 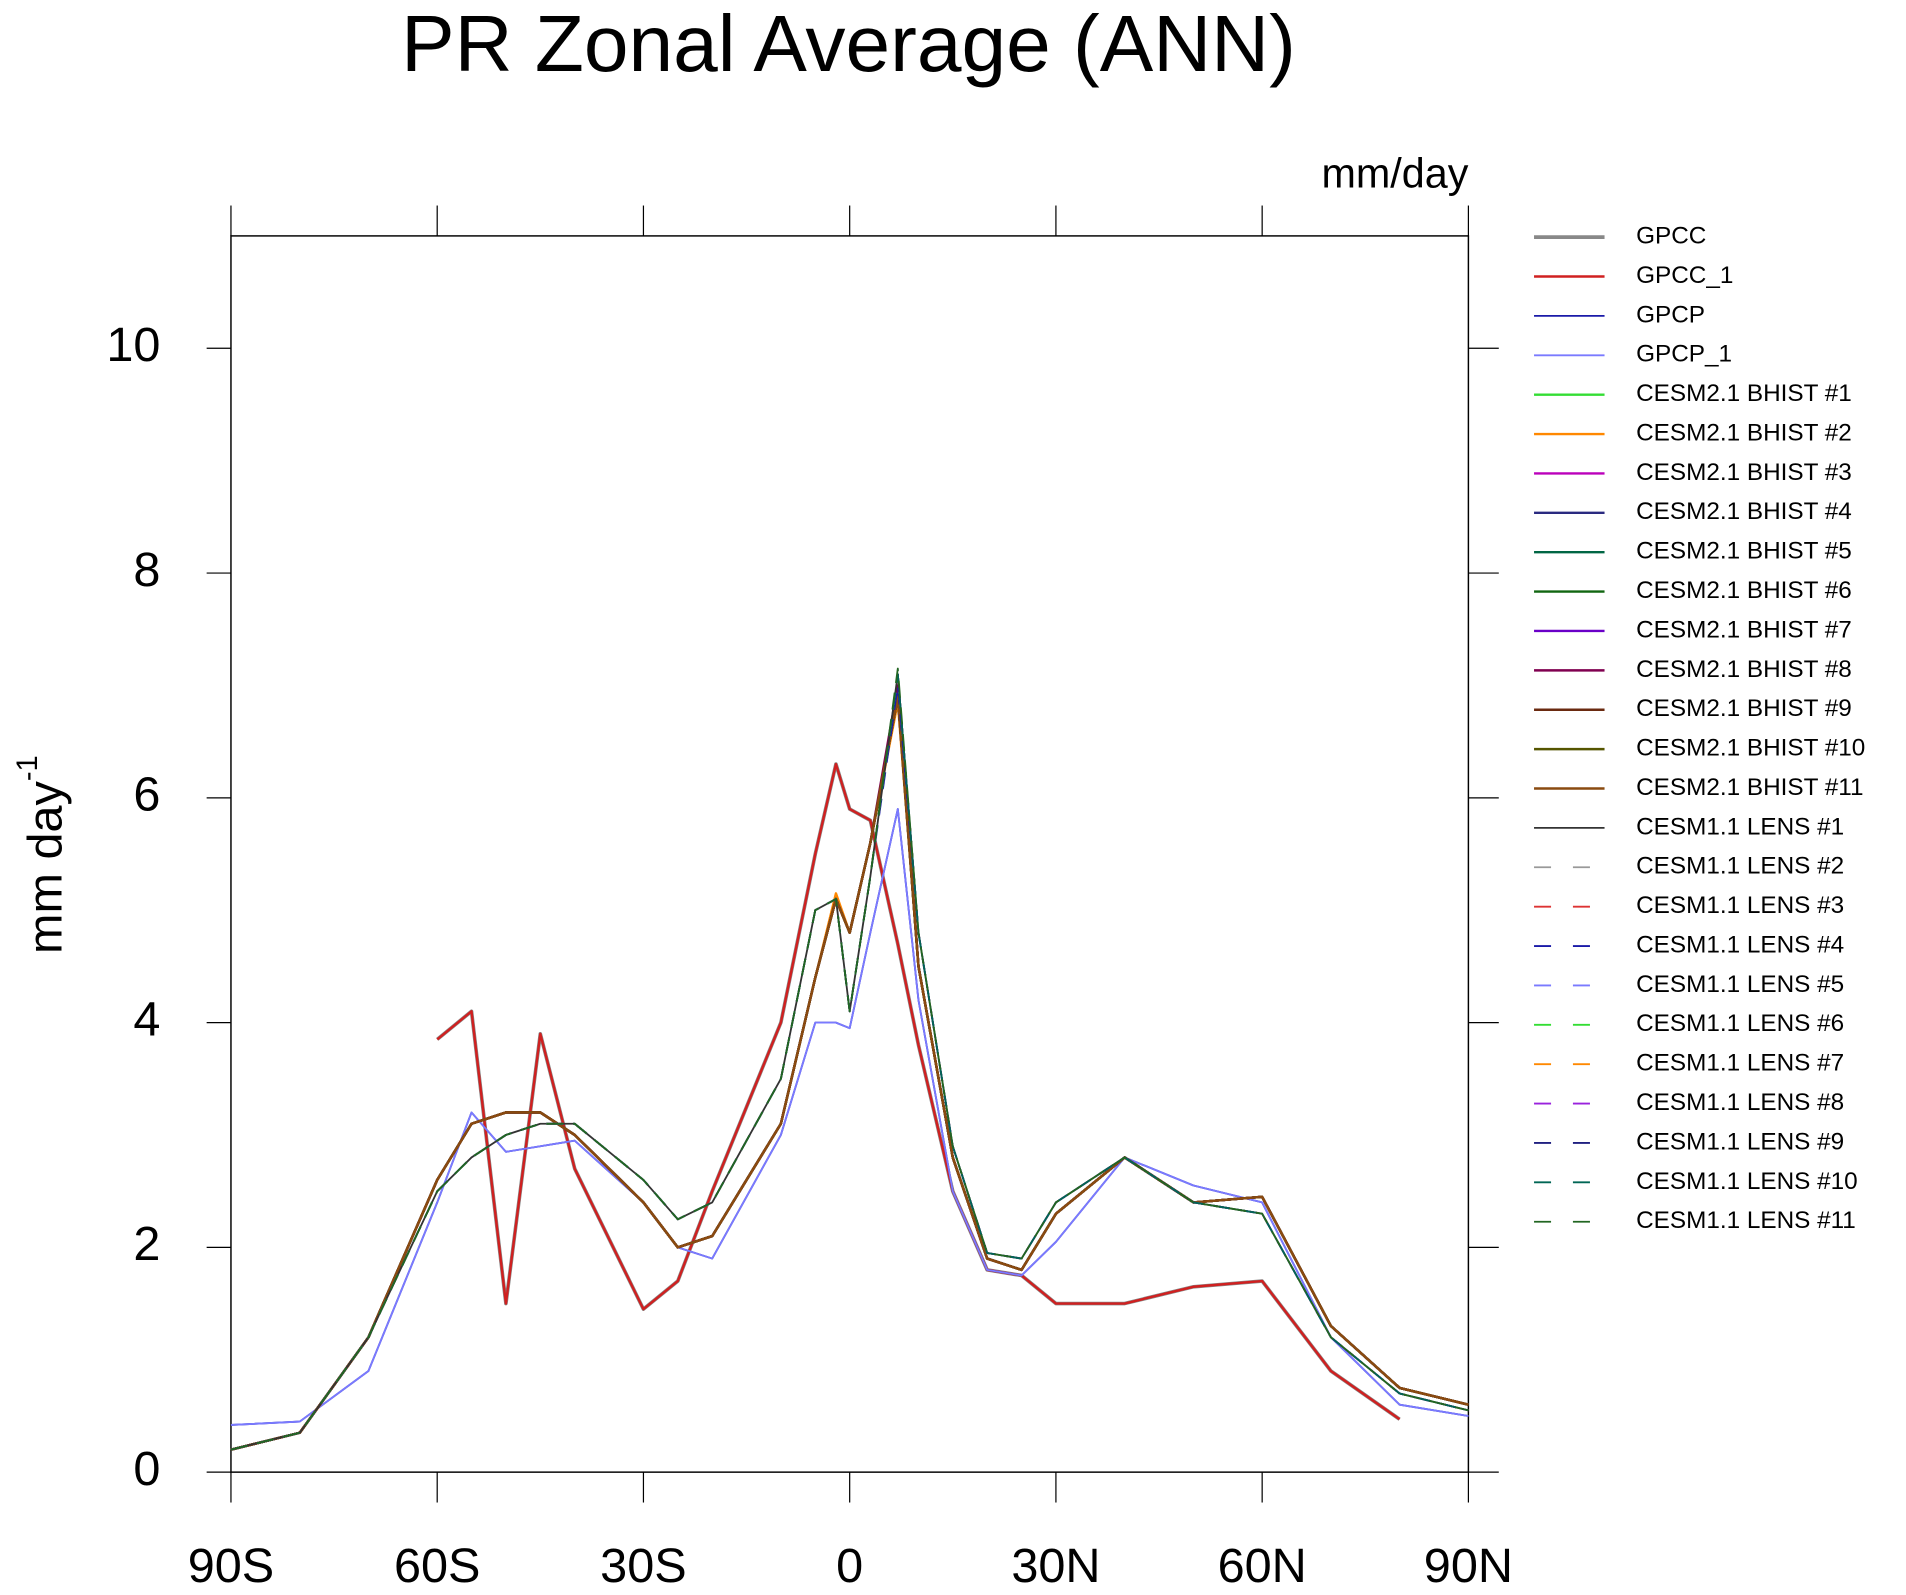 I want to click on legend-label: CESM2.1 BHIST #11, so click(x=1749, y=787).